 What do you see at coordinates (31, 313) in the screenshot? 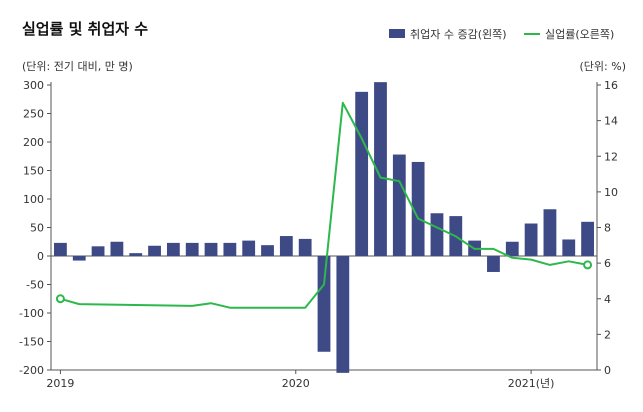
I see `left-tick-label: -100` at bounding box center [31, 313].